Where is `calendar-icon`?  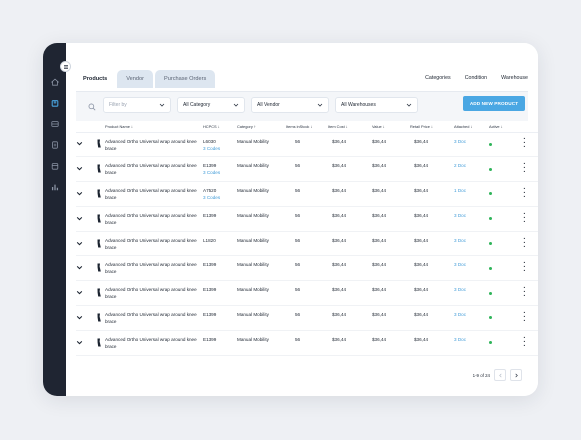 calendar-icon is located at coordinates (54, 166).